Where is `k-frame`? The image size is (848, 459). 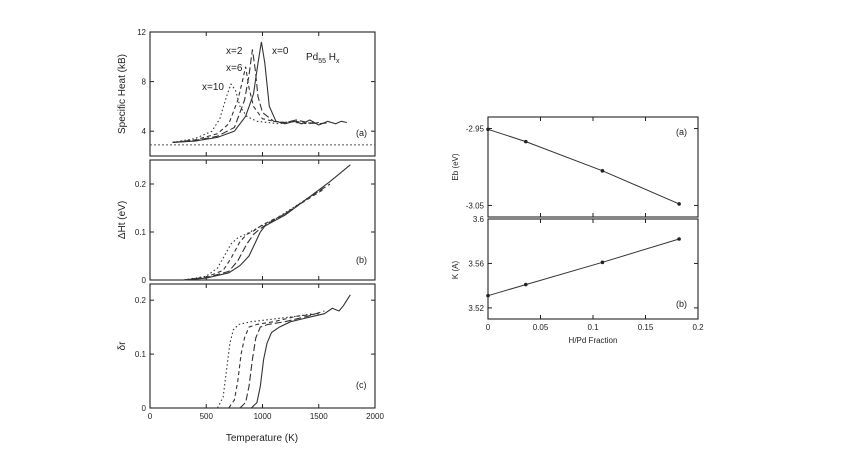 k-frame is located at coordinates (593, 269).